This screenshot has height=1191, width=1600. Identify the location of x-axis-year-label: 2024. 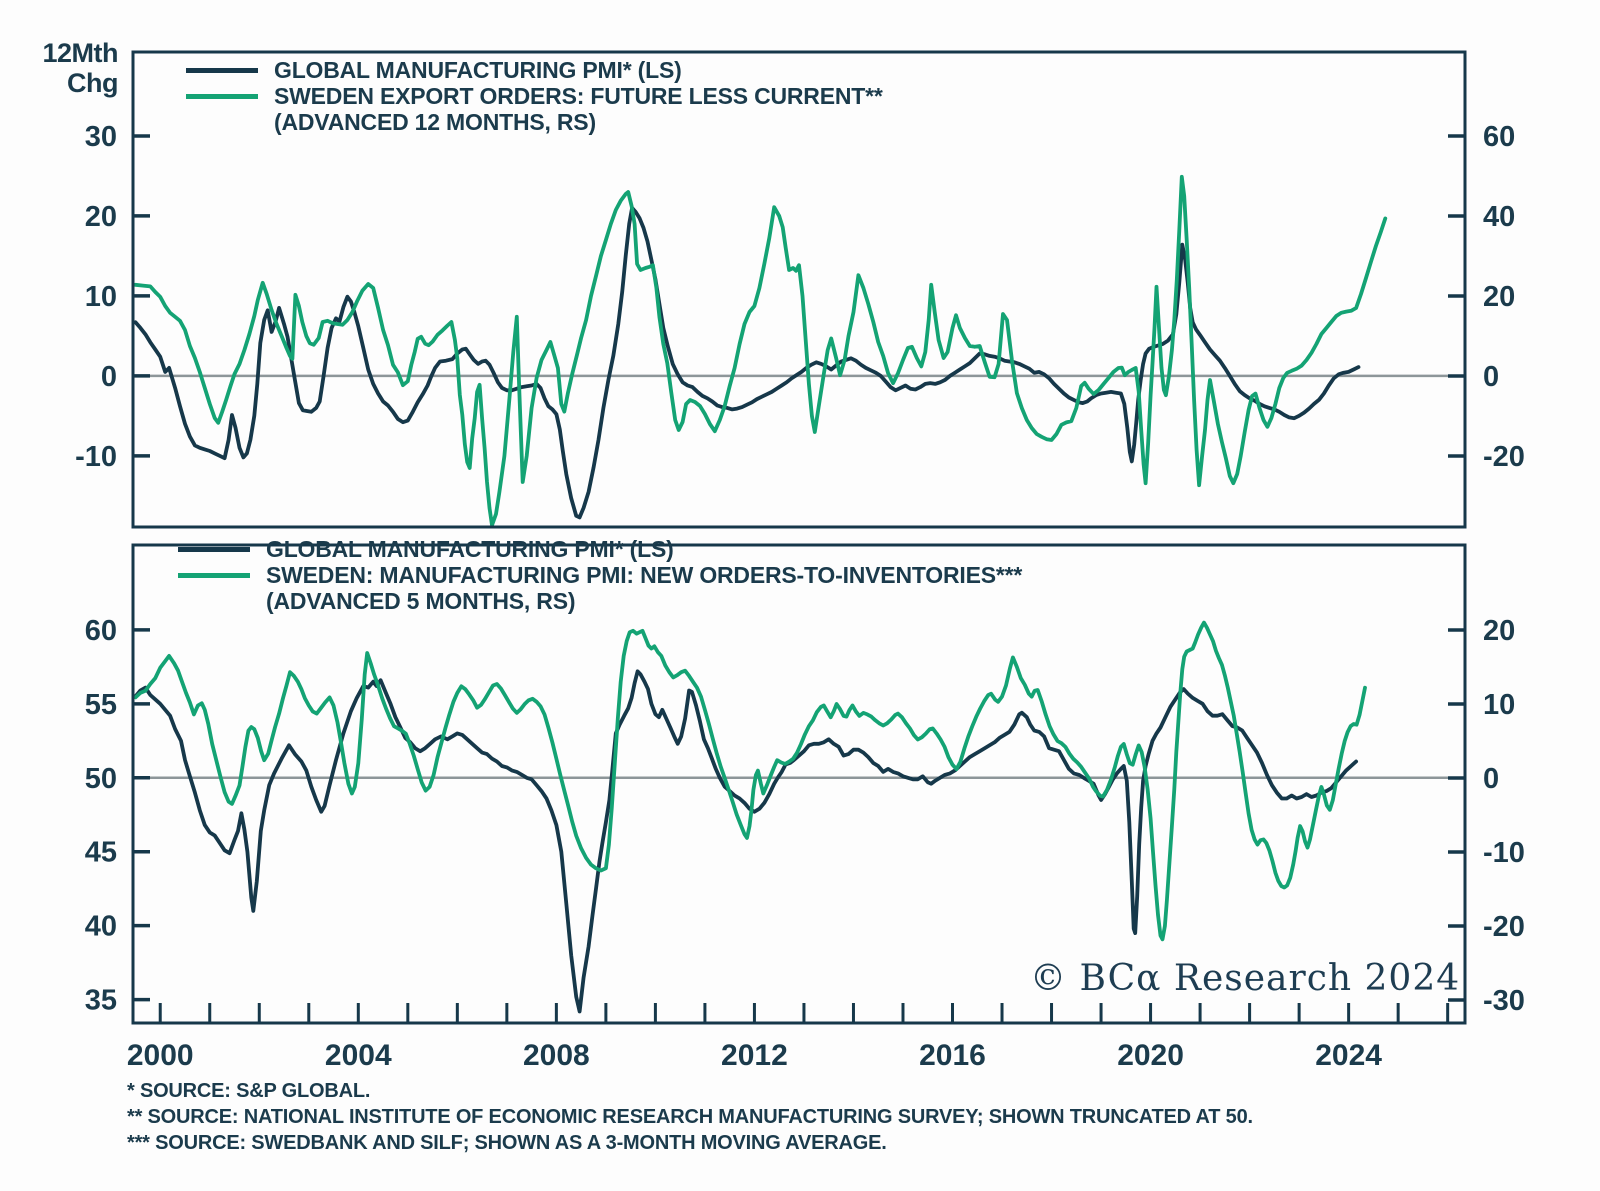
(1348, 1055).